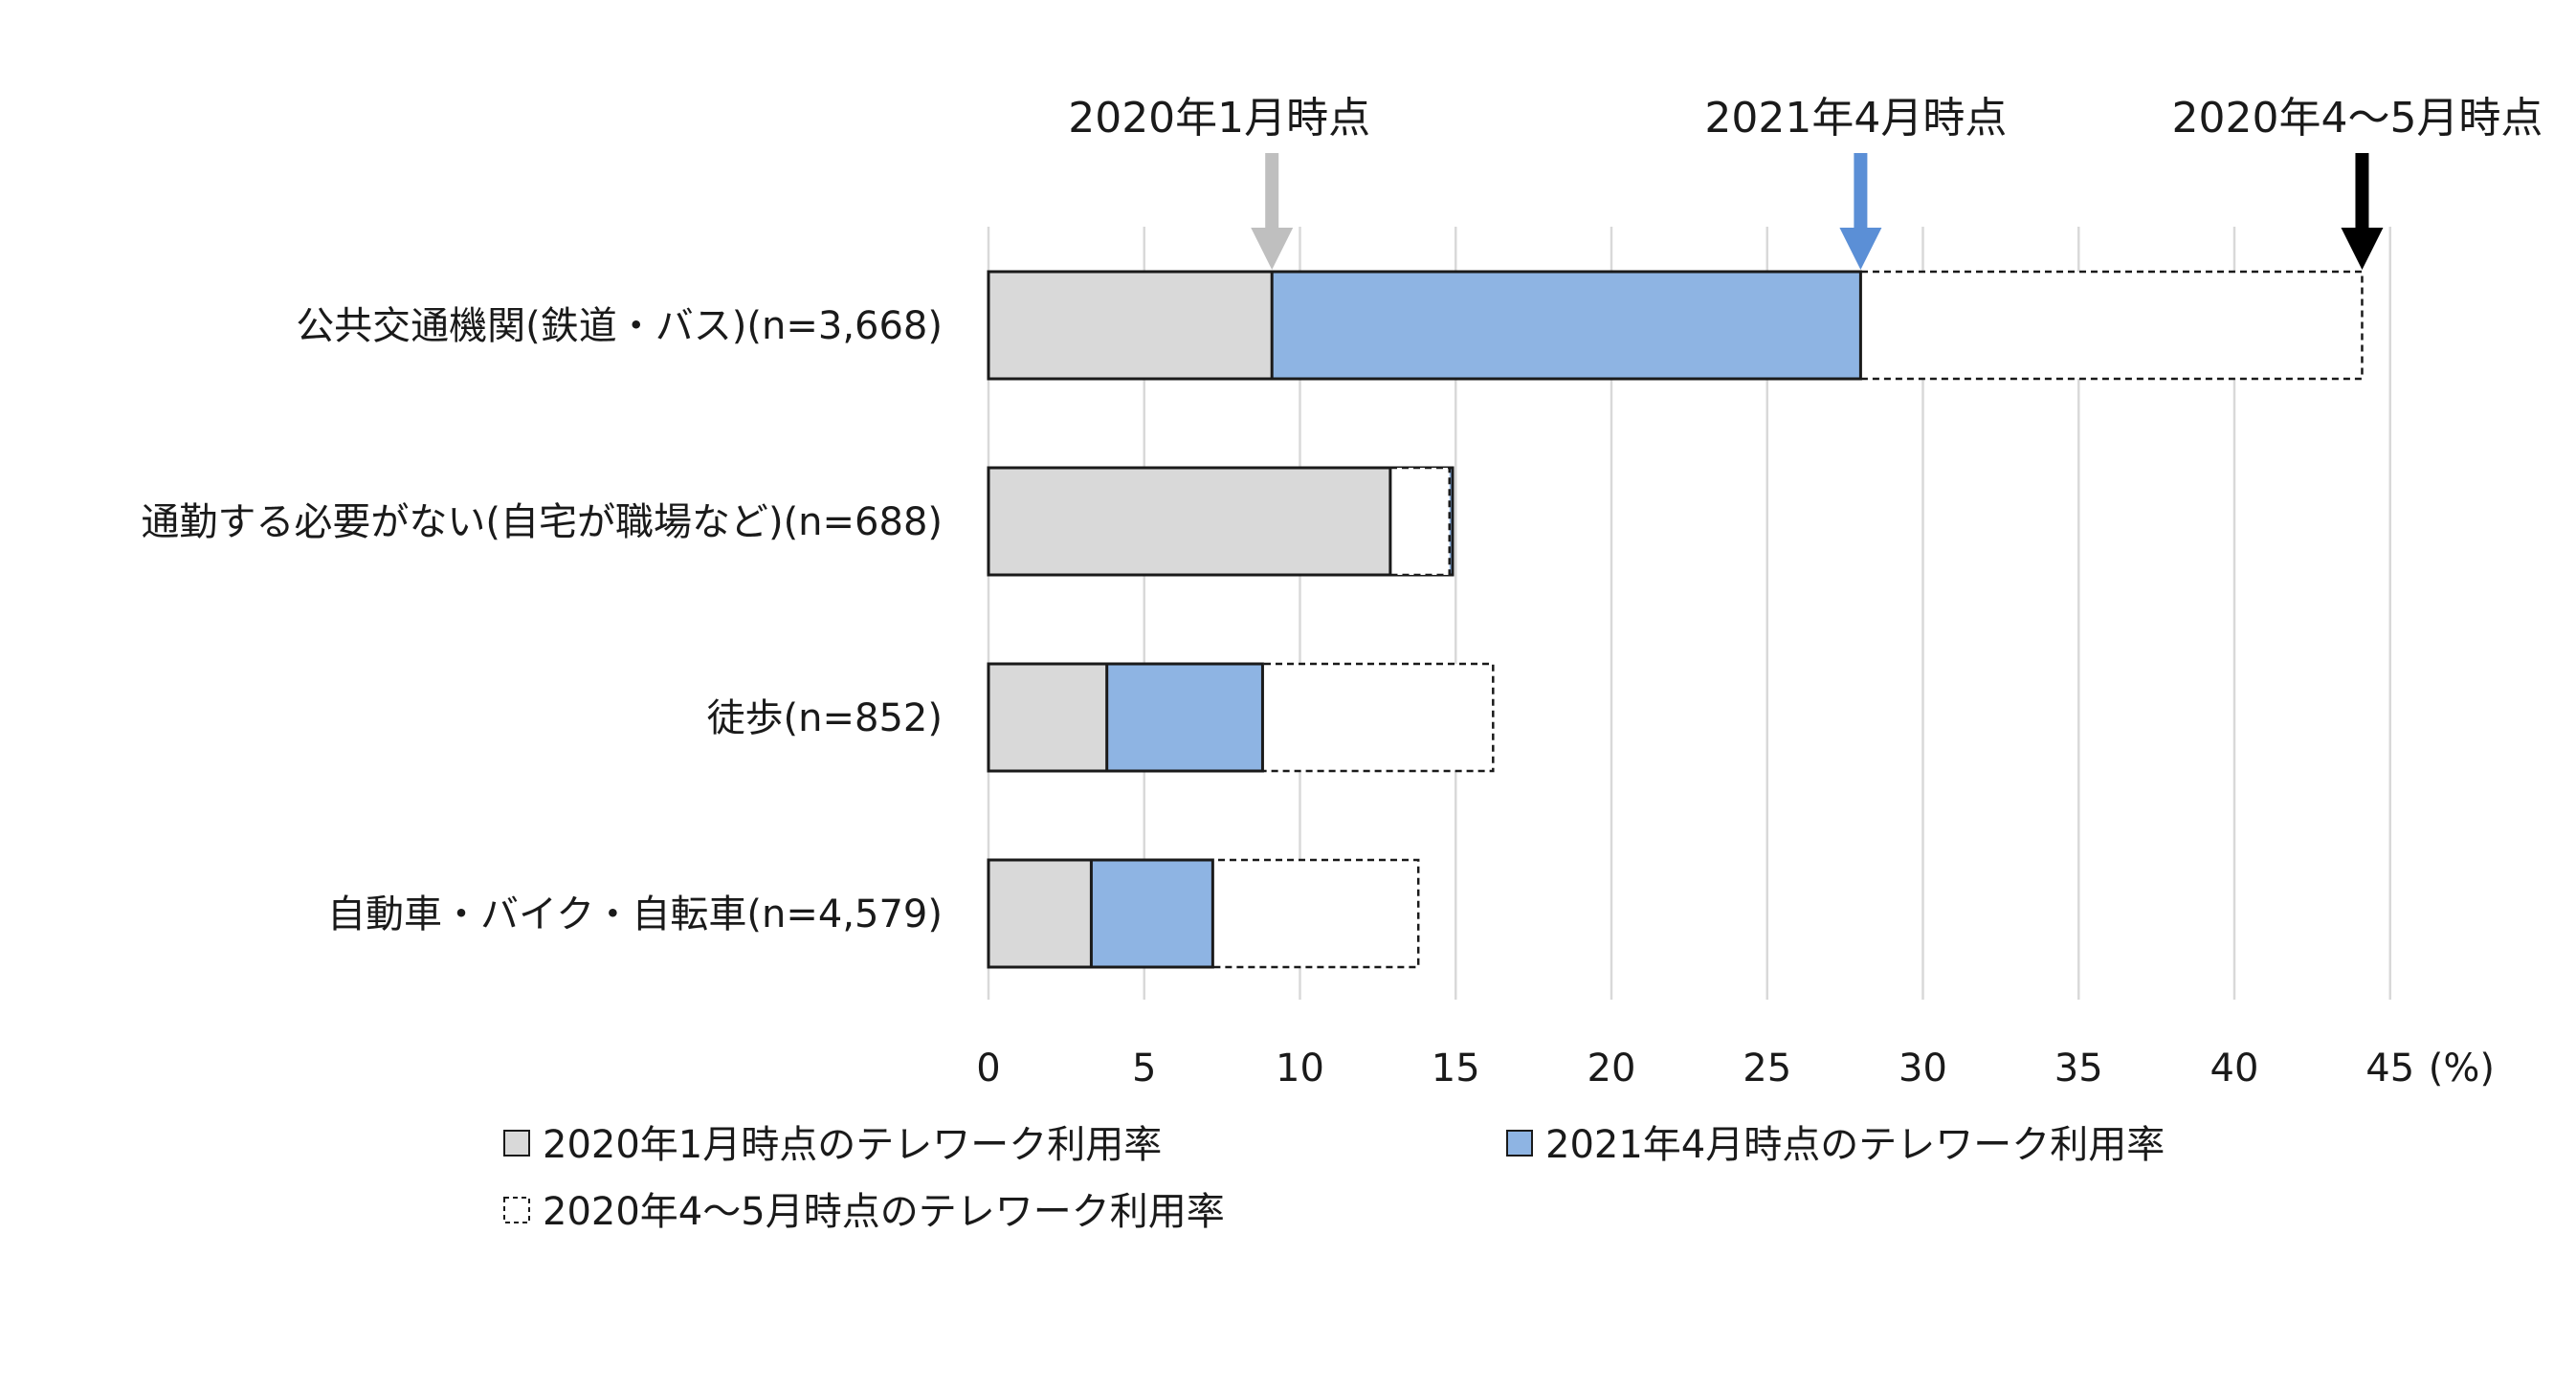  Describe the element at coordinates (1048, 717) in the screenshot. I see `bar-series1-row3` at that location.